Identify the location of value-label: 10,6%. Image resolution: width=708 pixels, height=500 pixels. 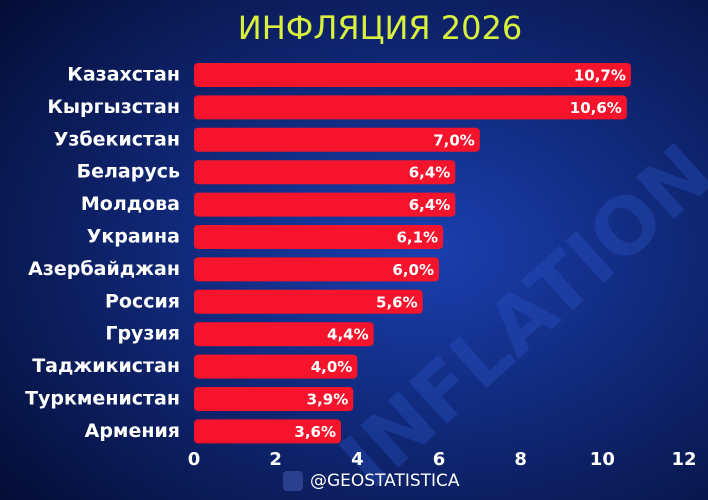
(596, 108).